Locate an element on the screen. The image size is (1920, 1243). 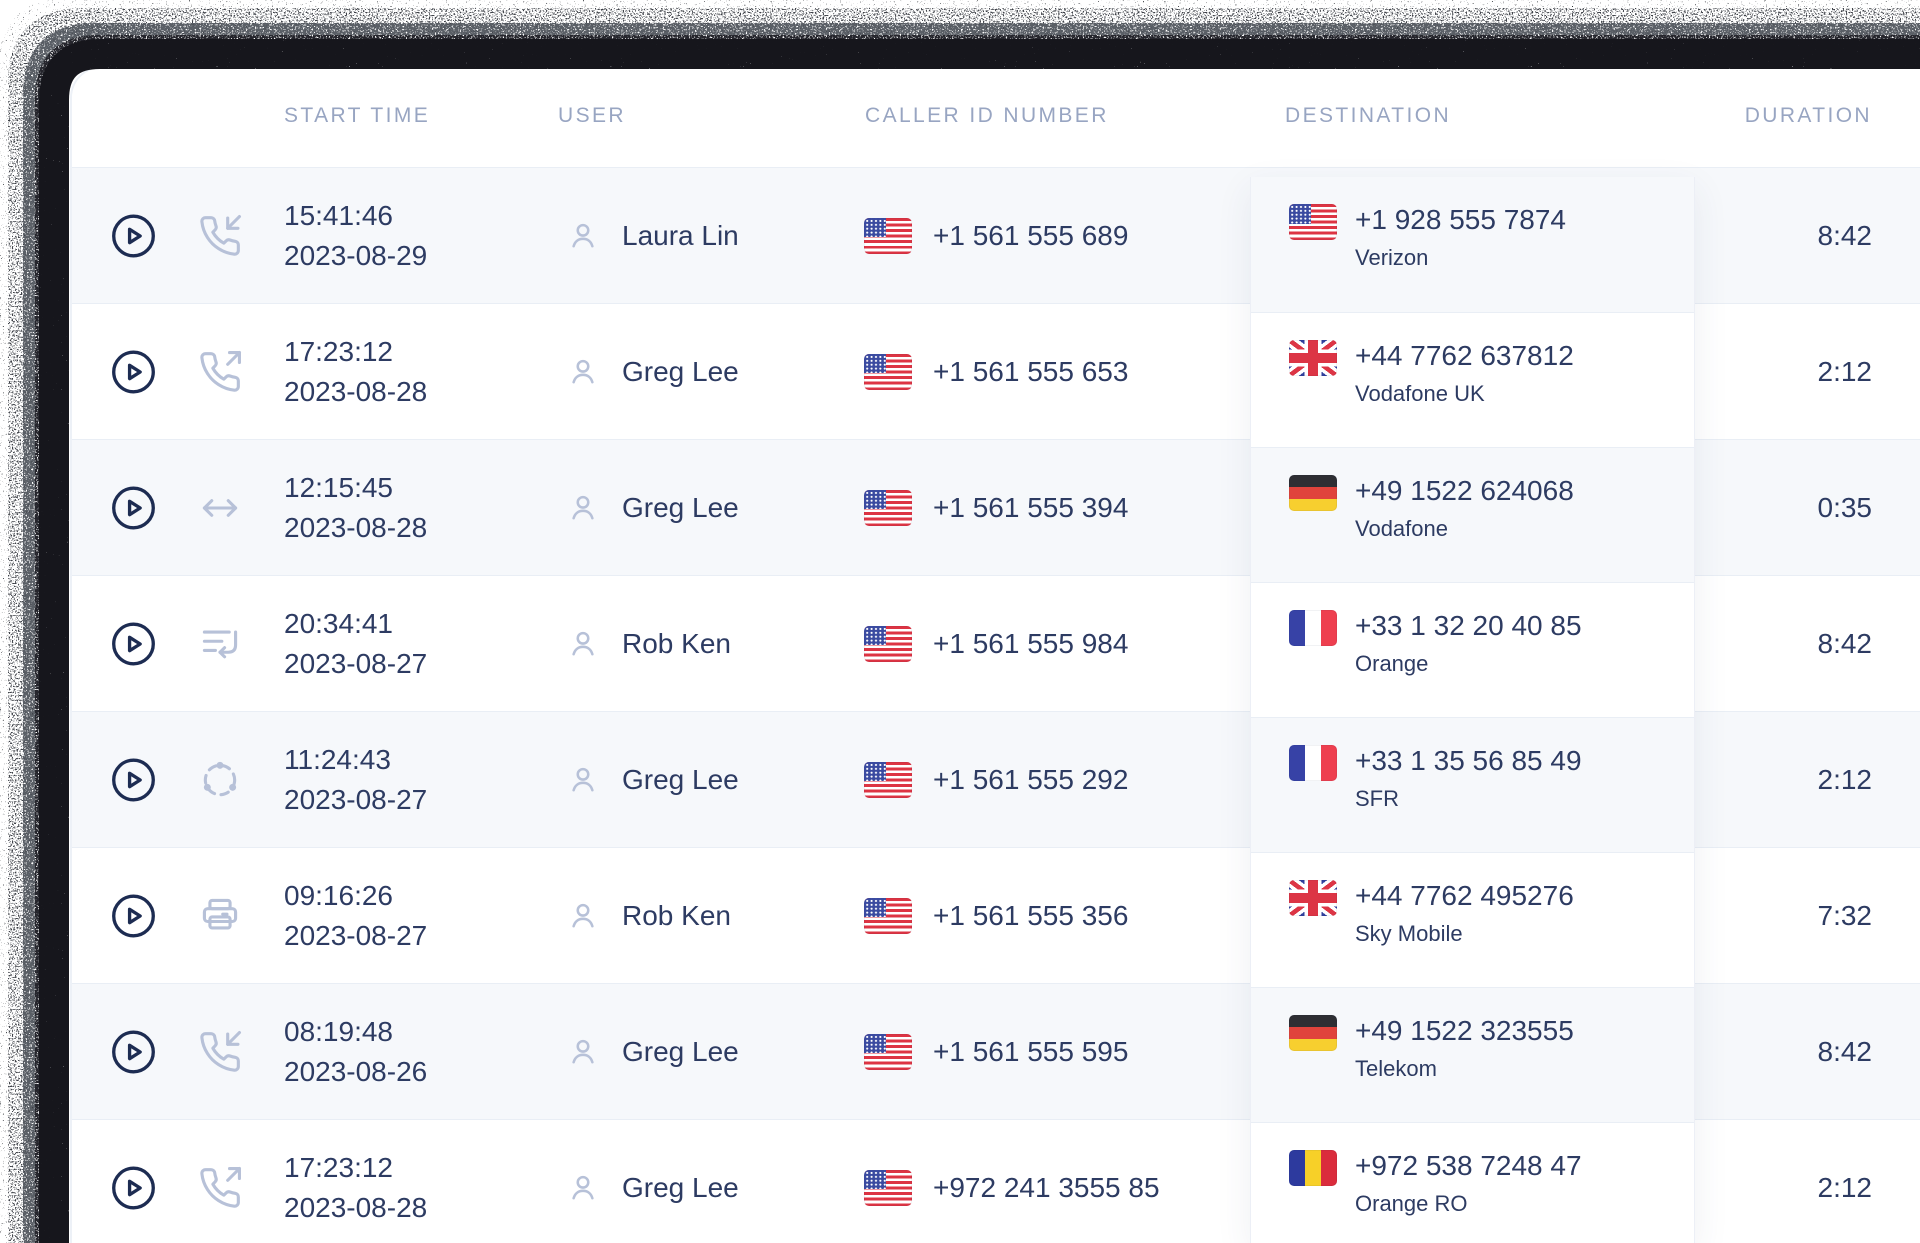
caller-id-number: +1 561 555 653 is located at coordinates (1031, 371).